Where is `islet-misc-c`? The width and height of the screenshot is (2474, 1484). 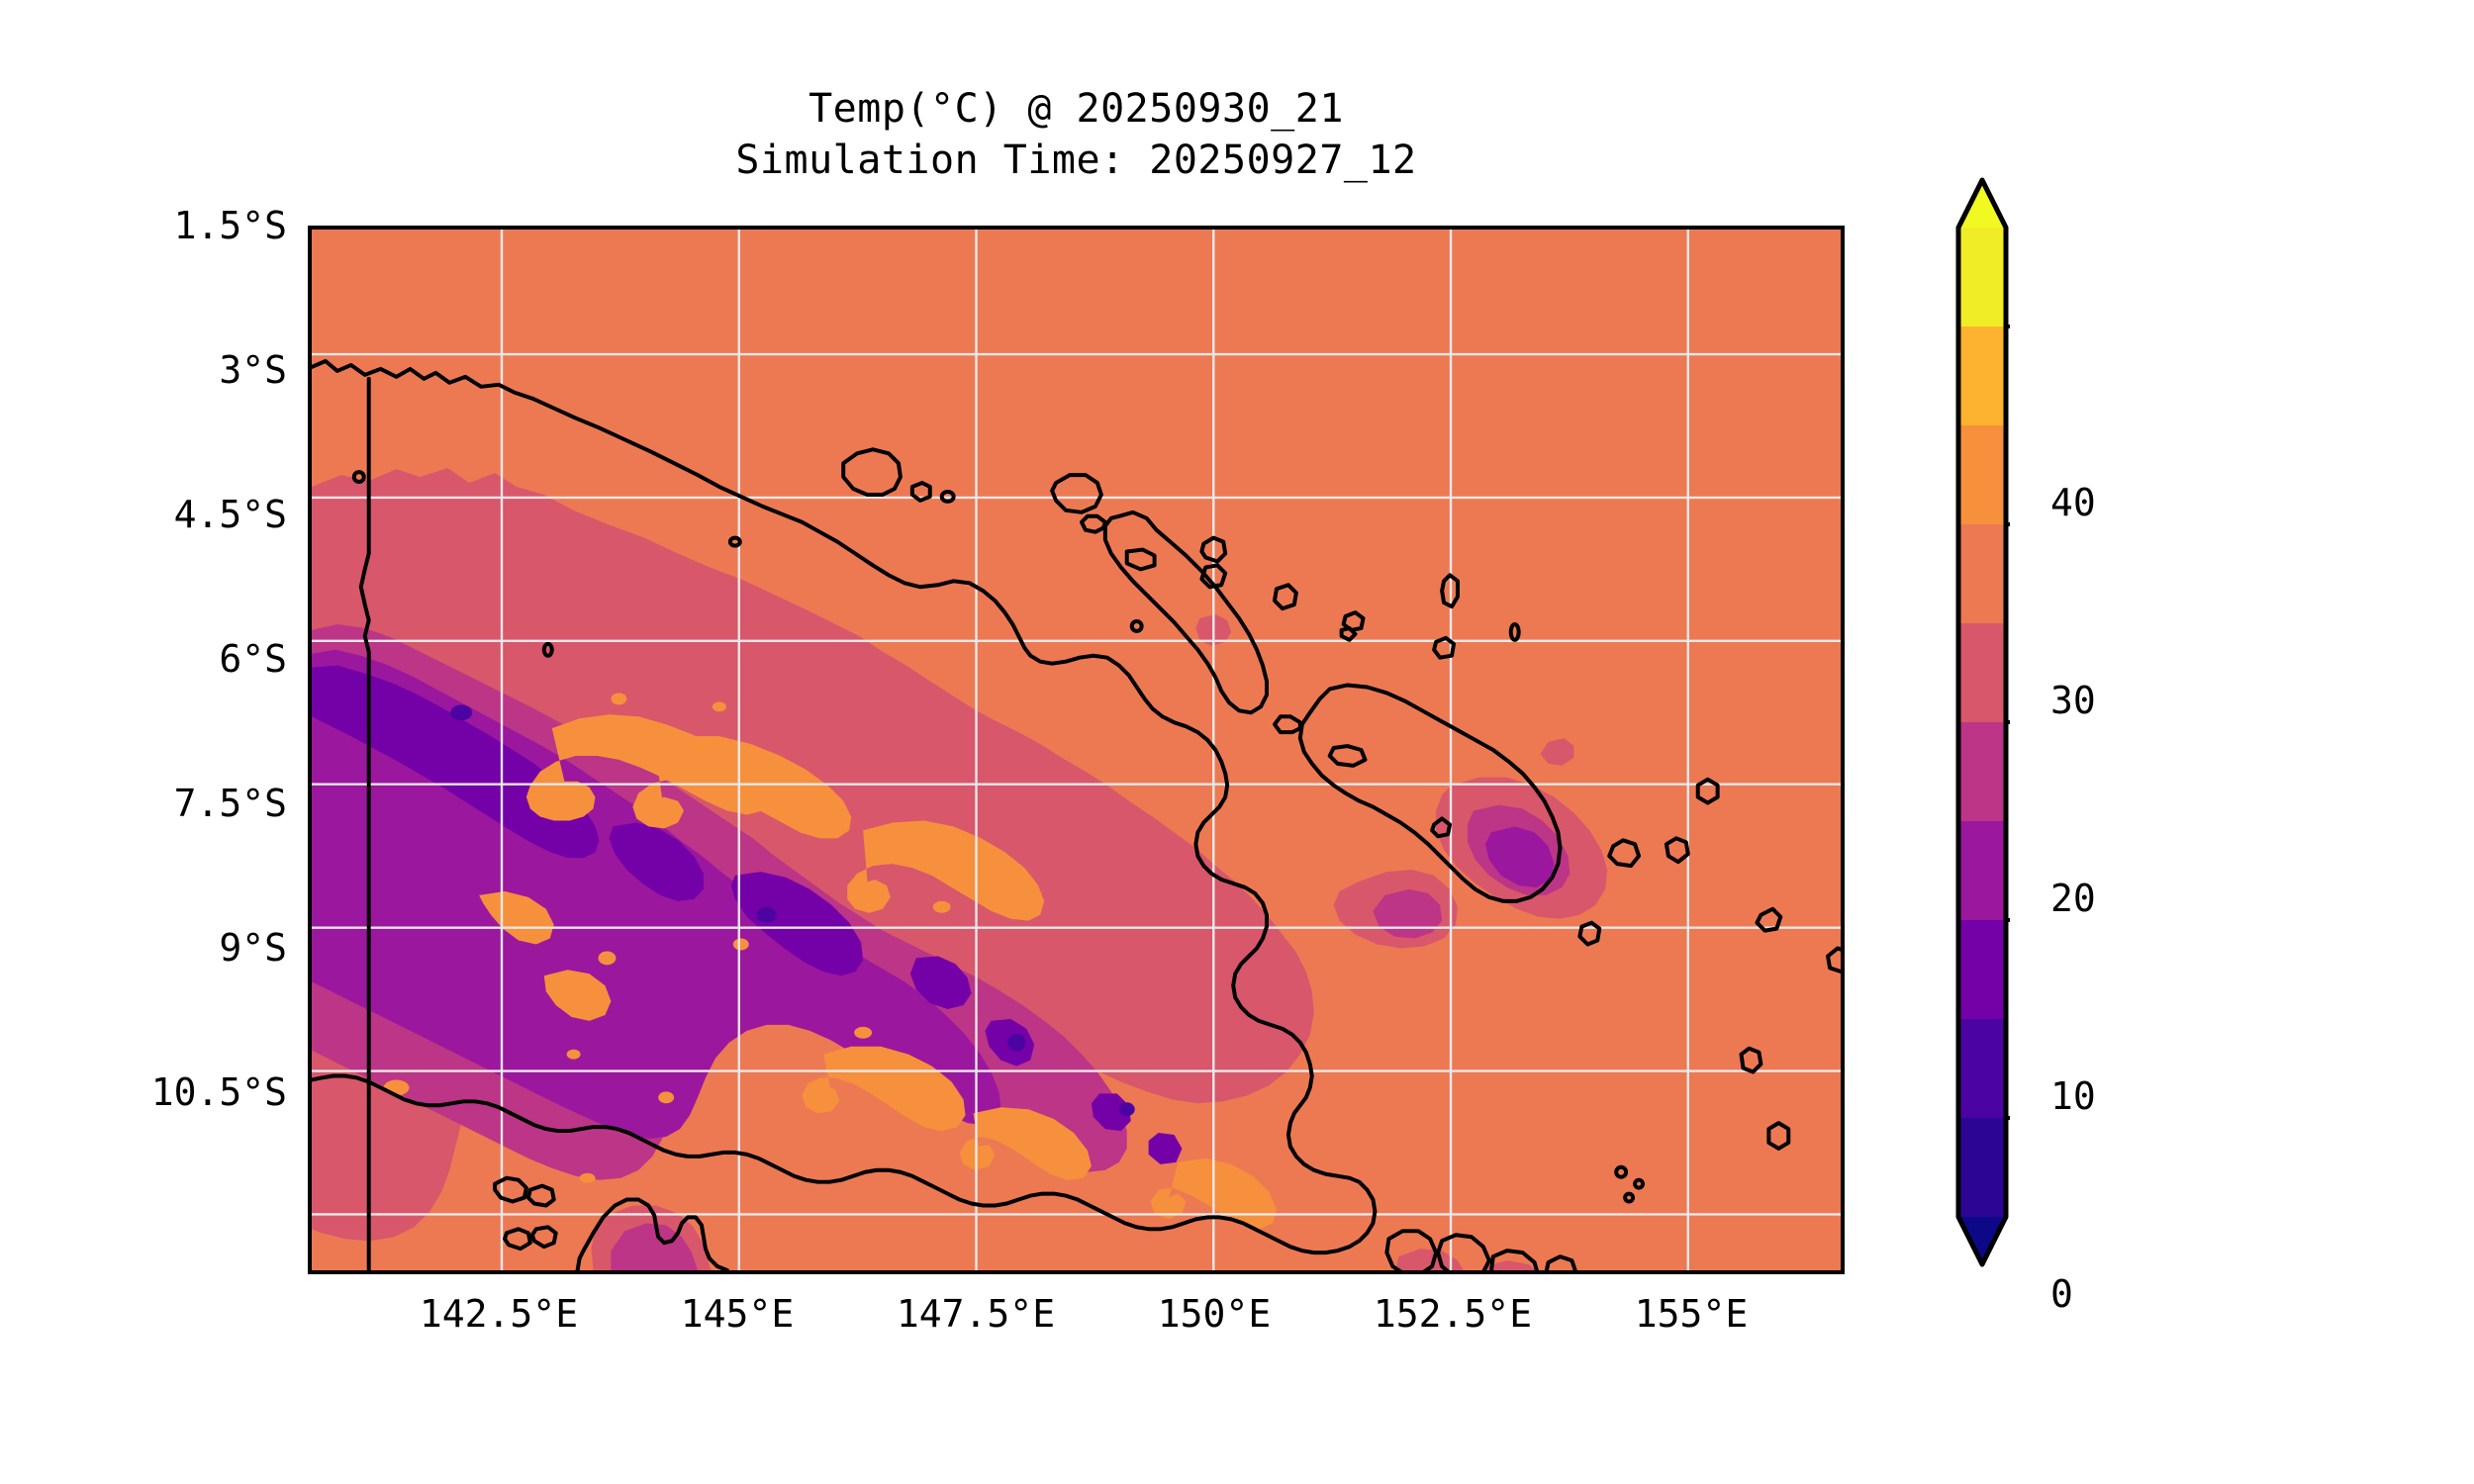
islet-misc-c is located at coordinates (735, 541).